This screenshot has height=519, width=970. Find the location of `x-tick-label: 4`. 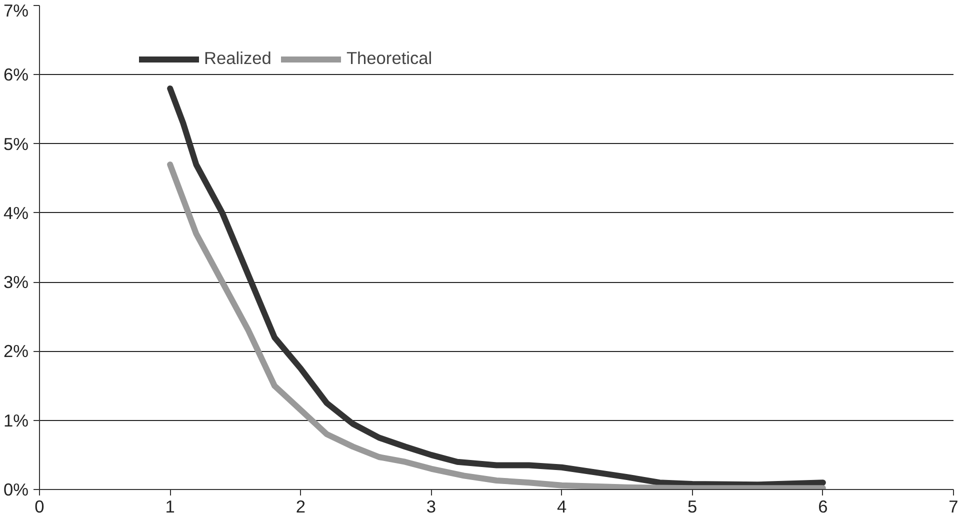

x-tick-label: 4 is located at coordinates (561, 506).